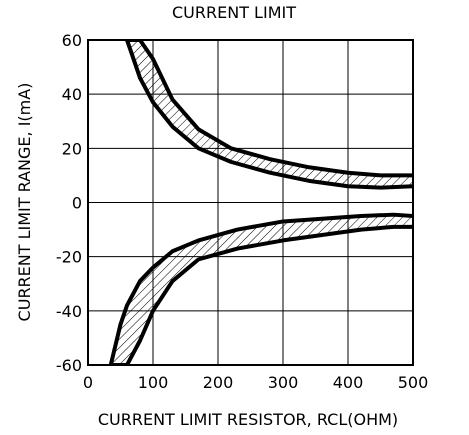 The width and height of the screenshot is (469, 435). What do you see at coordinates (69, 311) in the screenshot?
I see `y-tick-label: -40` at bounding box center [69, 311].